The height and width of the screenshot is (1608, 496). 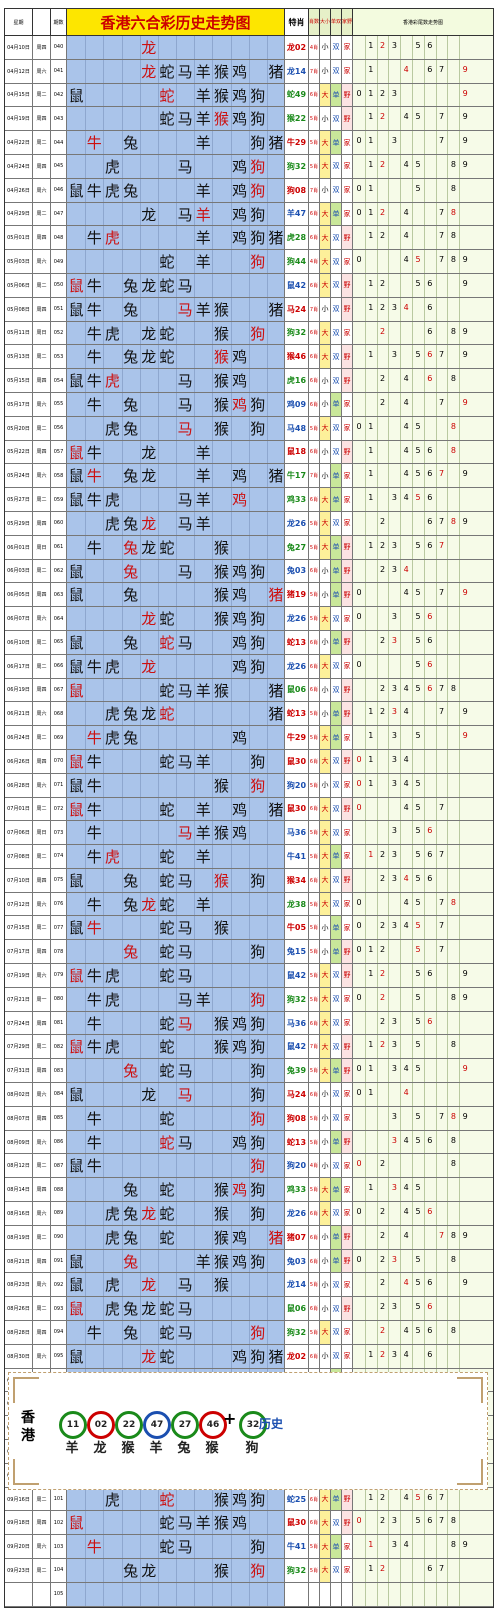 I want to click on zodiac-mark: 鼠, so click(x=76, y=1309).